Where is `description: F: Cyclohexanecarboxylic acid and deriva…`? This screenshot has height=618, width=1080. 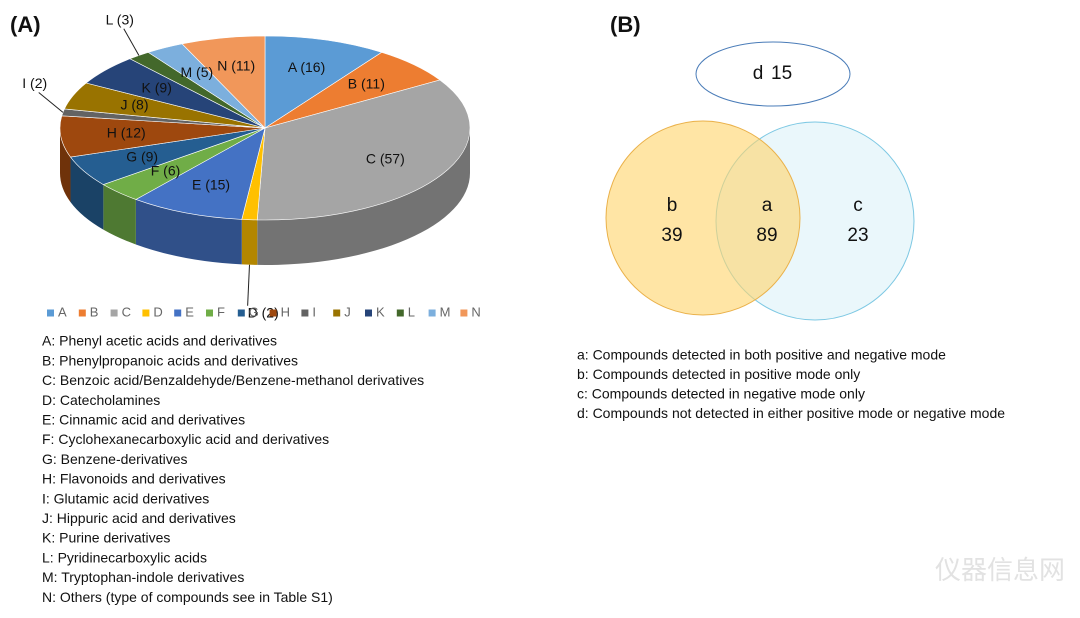 description: F: Cyclohexanecarboxylic acid and deriva… is located at coordinates (185, 439).